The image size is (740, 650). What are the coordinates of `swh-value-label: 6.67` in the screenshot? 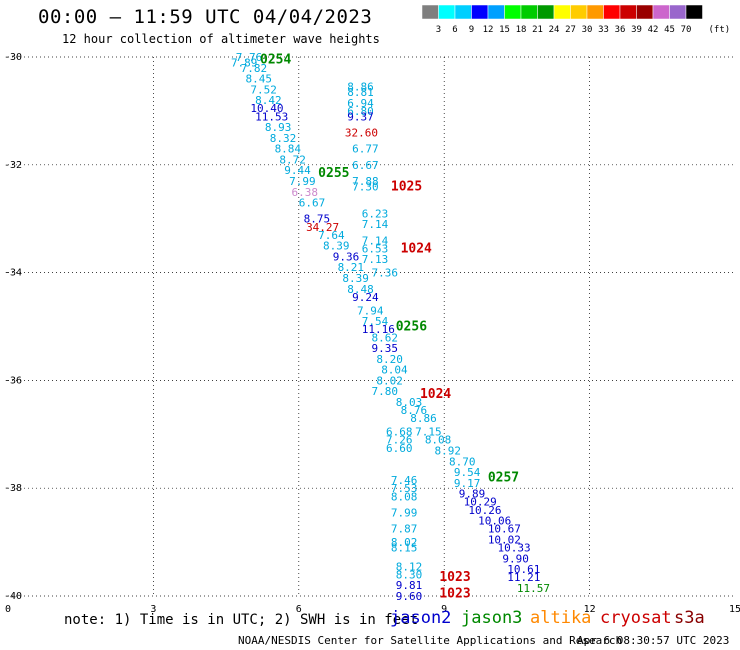 It's located at (365, 165).